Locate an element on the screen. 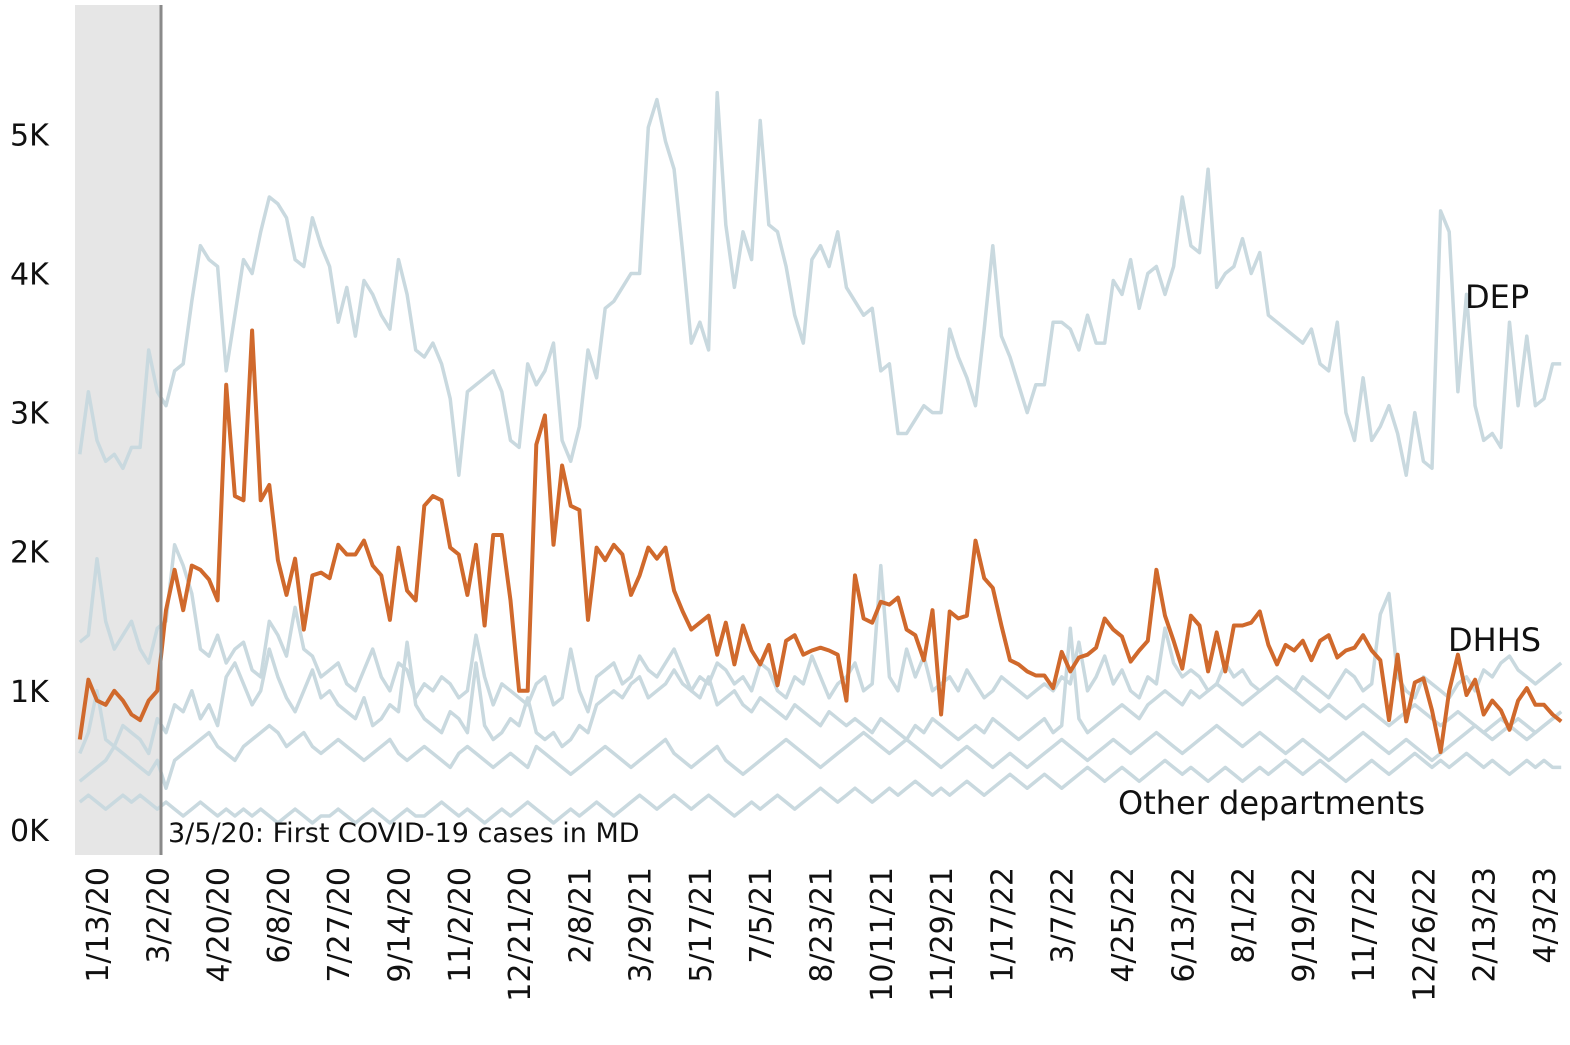 The width and height of the screenshot is (1570, 1045). x-tick-label: 3/2/20 is located at coordinates (158, 915).